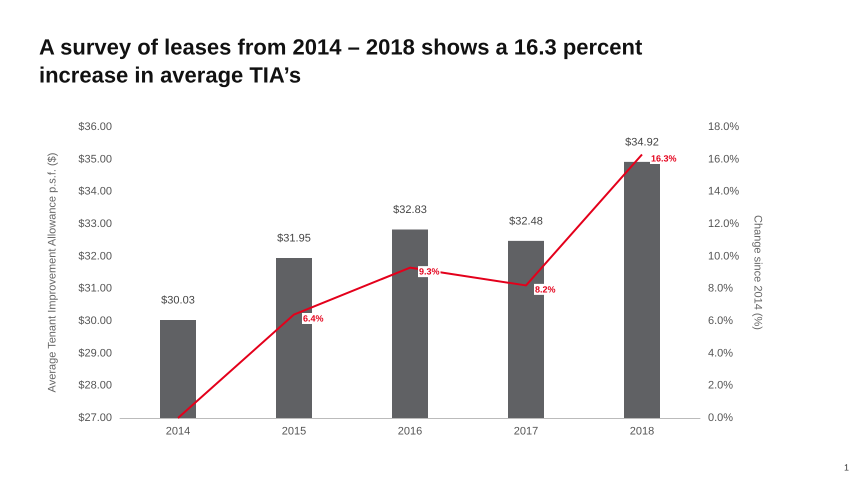 The width and height of the screenshot is (863, 496). I want to click on y-tick-label: $33.00, so click(95, 224).